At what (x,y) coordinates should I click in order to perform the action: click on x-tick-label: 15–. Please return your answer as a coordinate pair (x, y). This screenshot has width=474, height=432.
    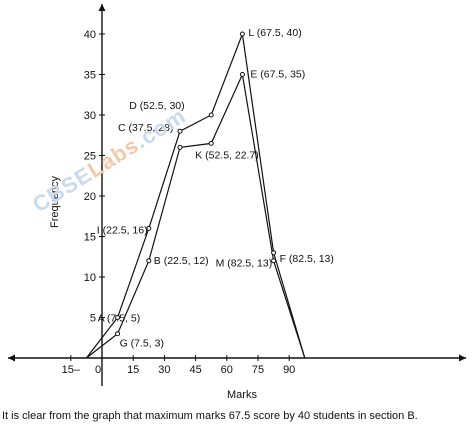
    Looking at the image, I should click on (71, 370).